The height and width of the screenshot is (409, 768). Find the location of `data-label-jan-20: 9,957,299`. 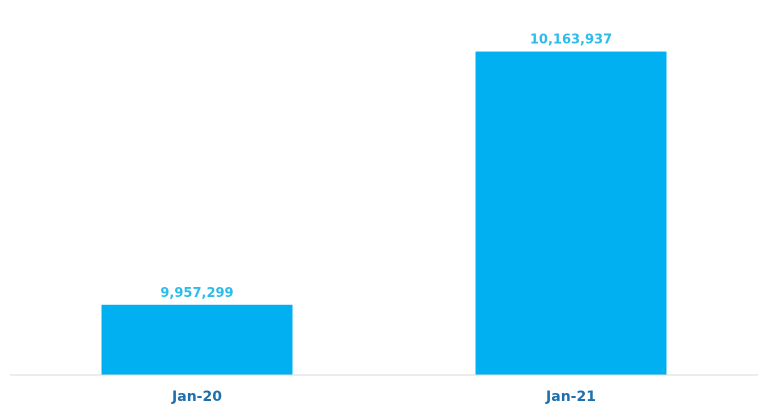

data-label-jan-20: 9,957,299 is located at coordinates (196, 293).